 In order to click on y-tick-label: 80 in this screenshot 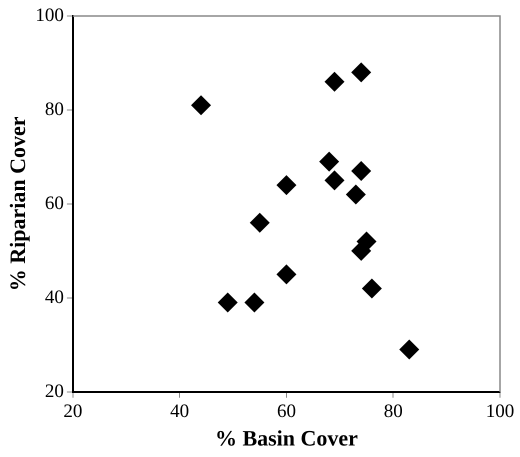, I will do `click(54, 109)`.